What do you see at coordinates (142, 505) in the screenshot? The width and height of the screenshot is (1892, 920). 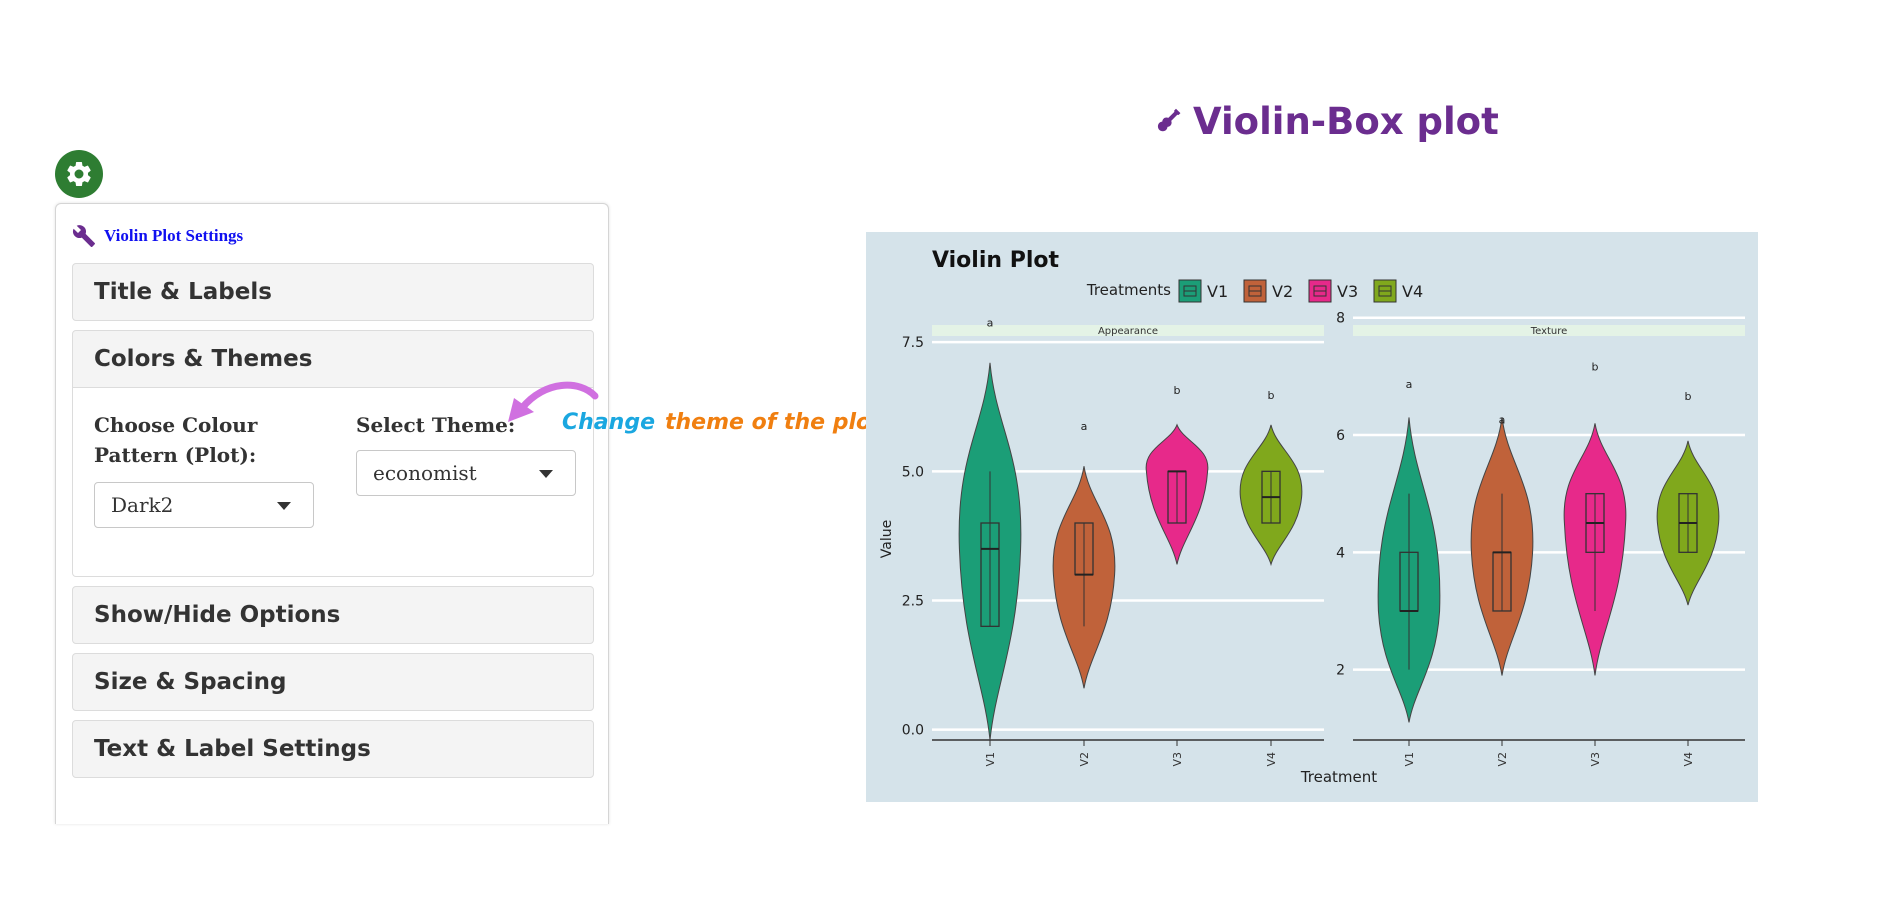 I see `colour-pattern-value: Dark2` at bounding box center [142, 505].